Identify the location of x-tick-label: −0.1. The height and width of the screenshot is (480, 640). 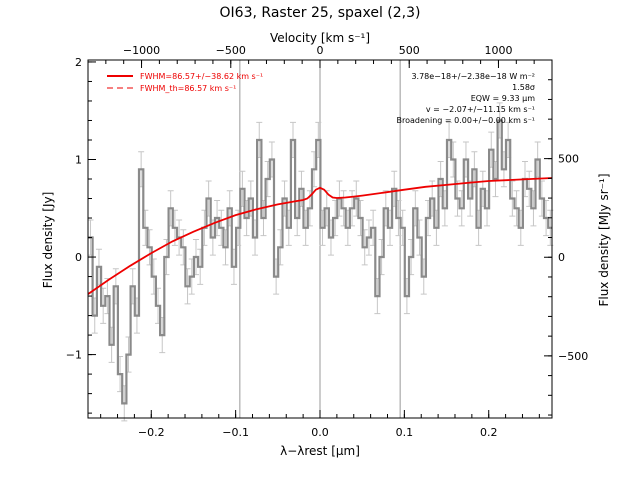
(235, 432).